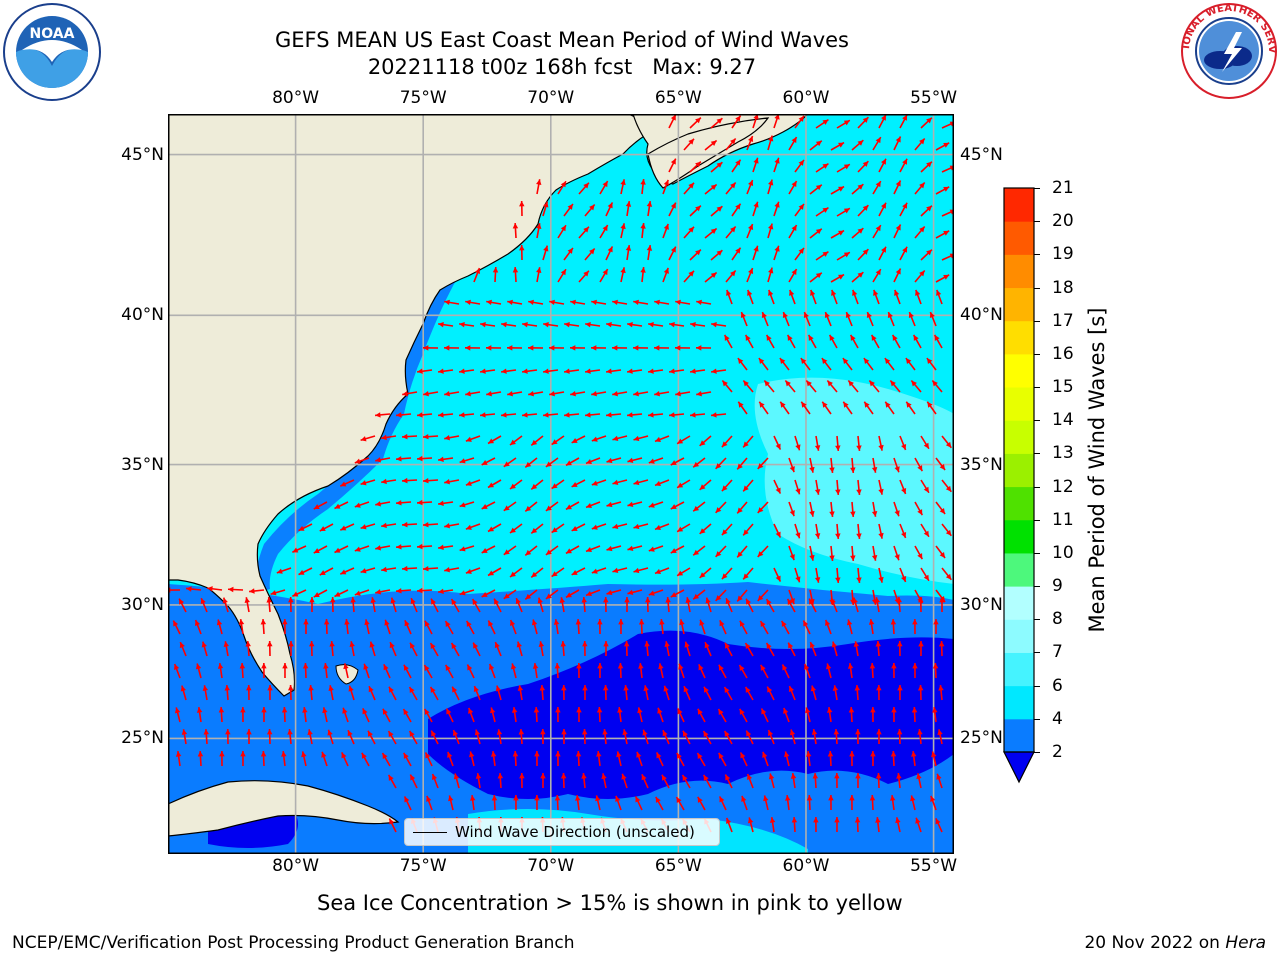 Image resolution: width=1280 pixels, height=960 pixels. What do you see at coordinates (806, 866) in the screenshot?
I see `longitude-tick-label: 60°W` at bounding box center [806, 866].